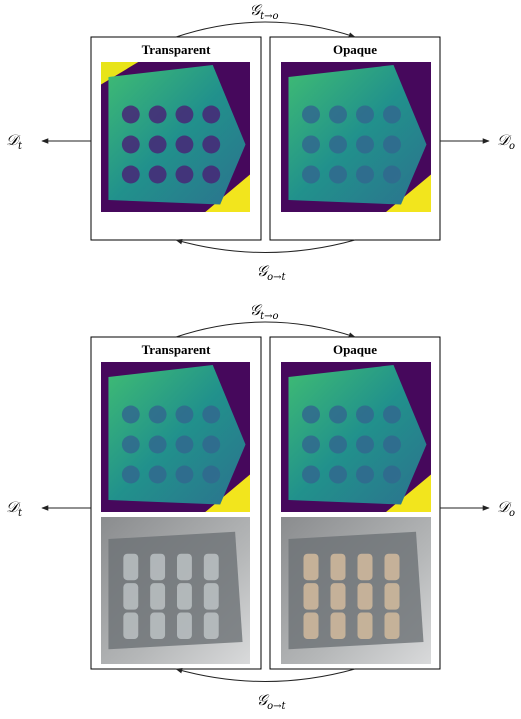 The width and height of the screenshot is (521, 719). I want to click on subscript: o, so click(512, 513).